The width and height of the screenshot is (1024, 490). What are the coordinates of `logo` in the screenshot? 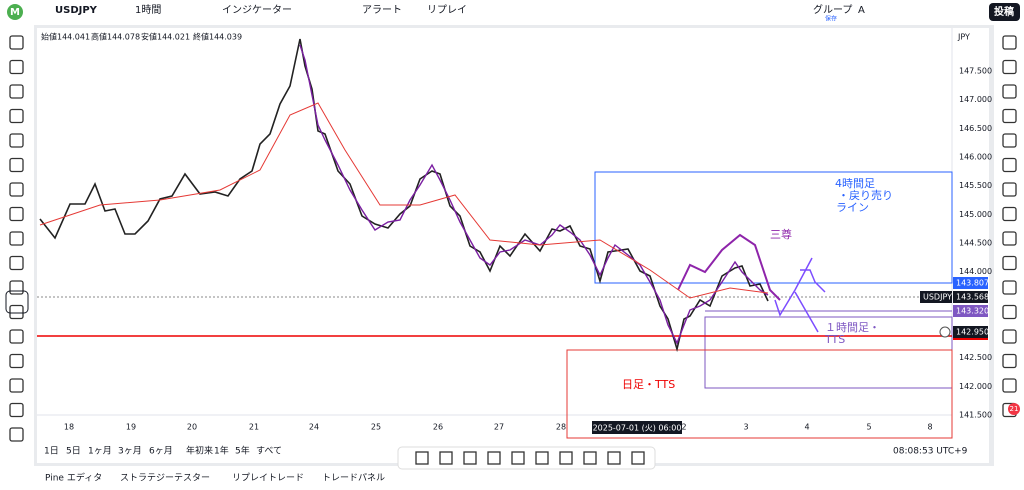 It's located at (15, 12).